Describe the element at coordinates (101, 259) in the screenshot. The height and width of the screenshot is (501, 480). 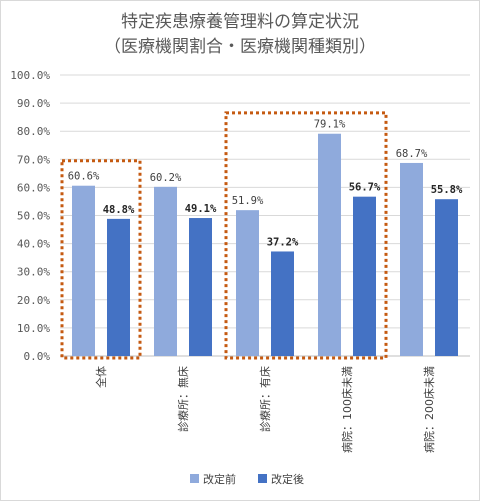
I see `highlight-box` at that location.